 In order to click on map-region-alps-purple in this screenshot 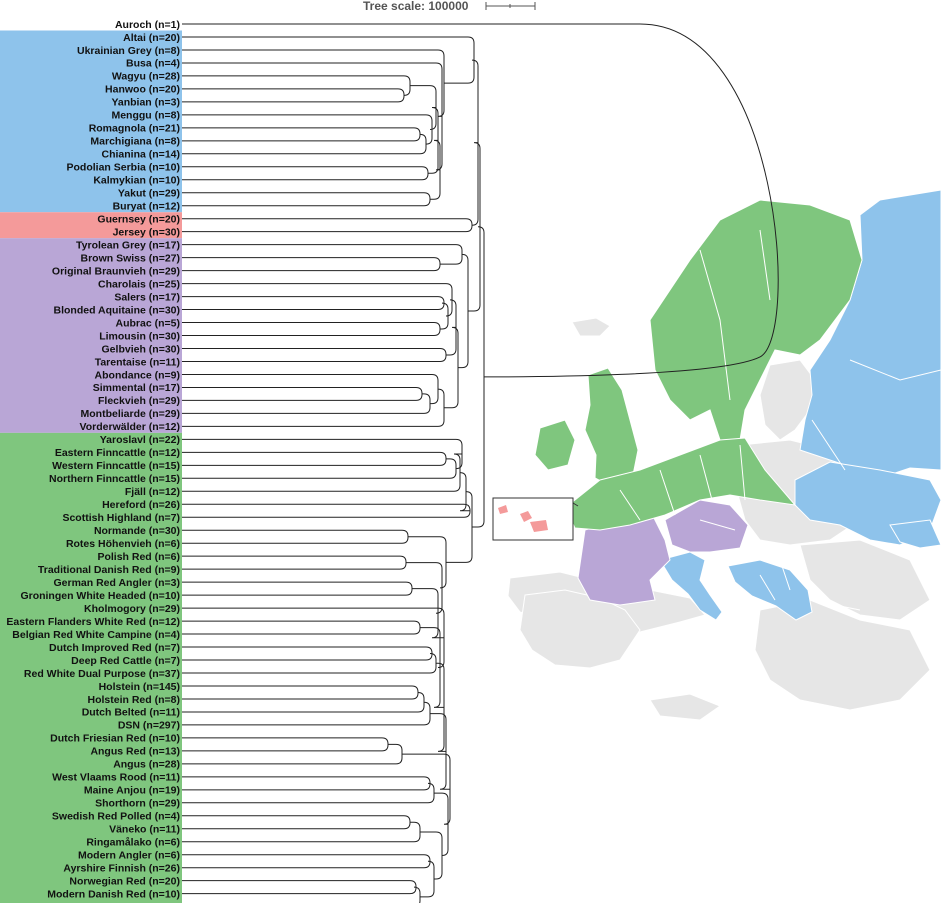, I will do `click(706, 526)`.